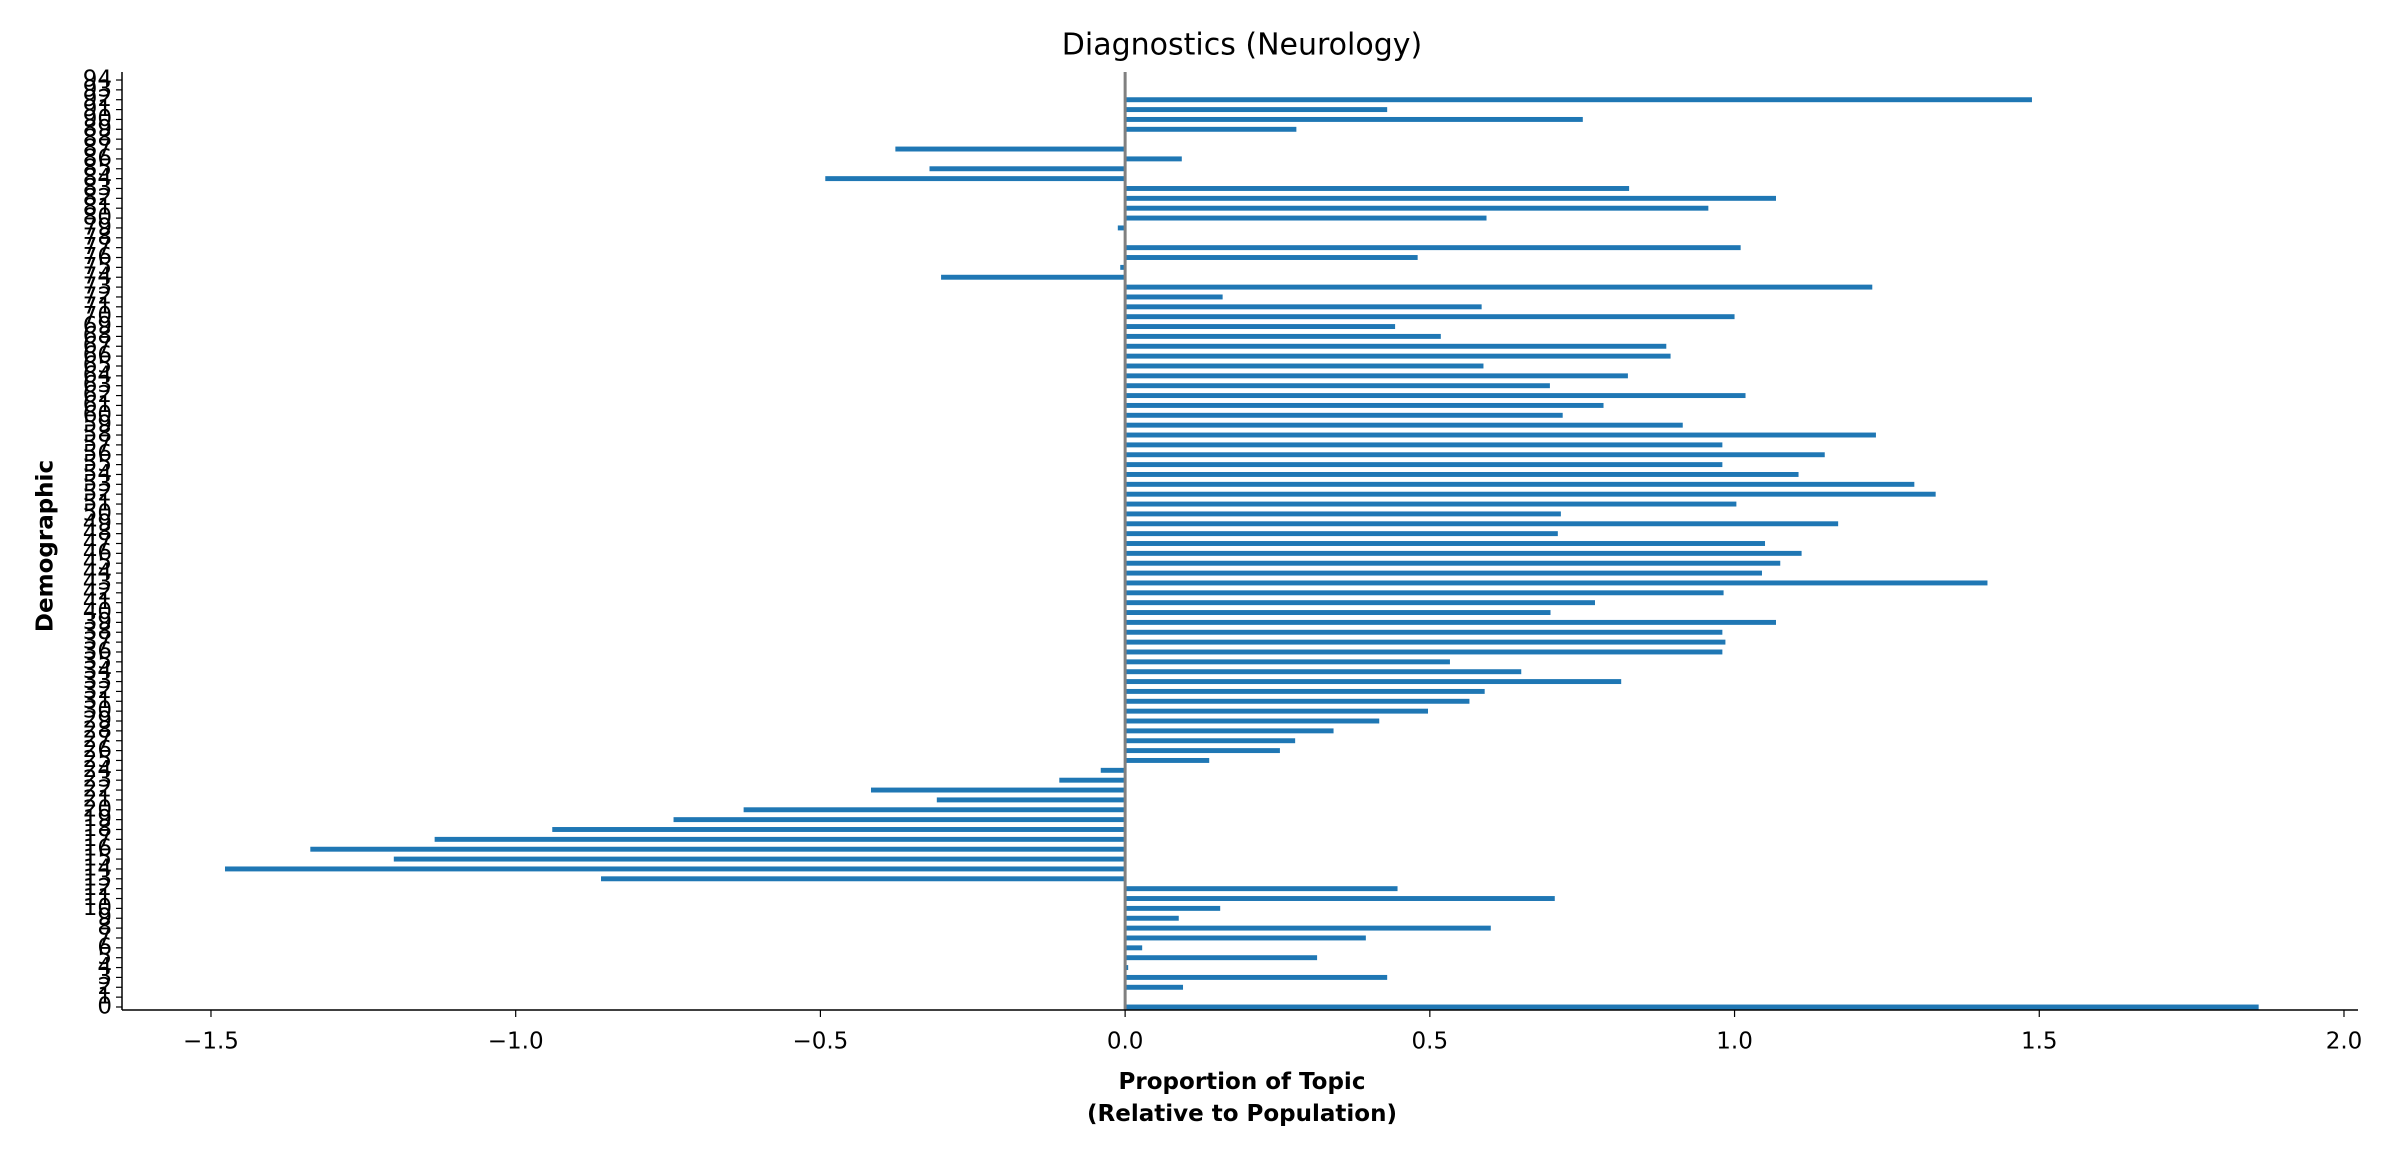 The width and height of the screenshot is (2400, 1160). I want to click on y-tick-label: 4, so click(104, 967).